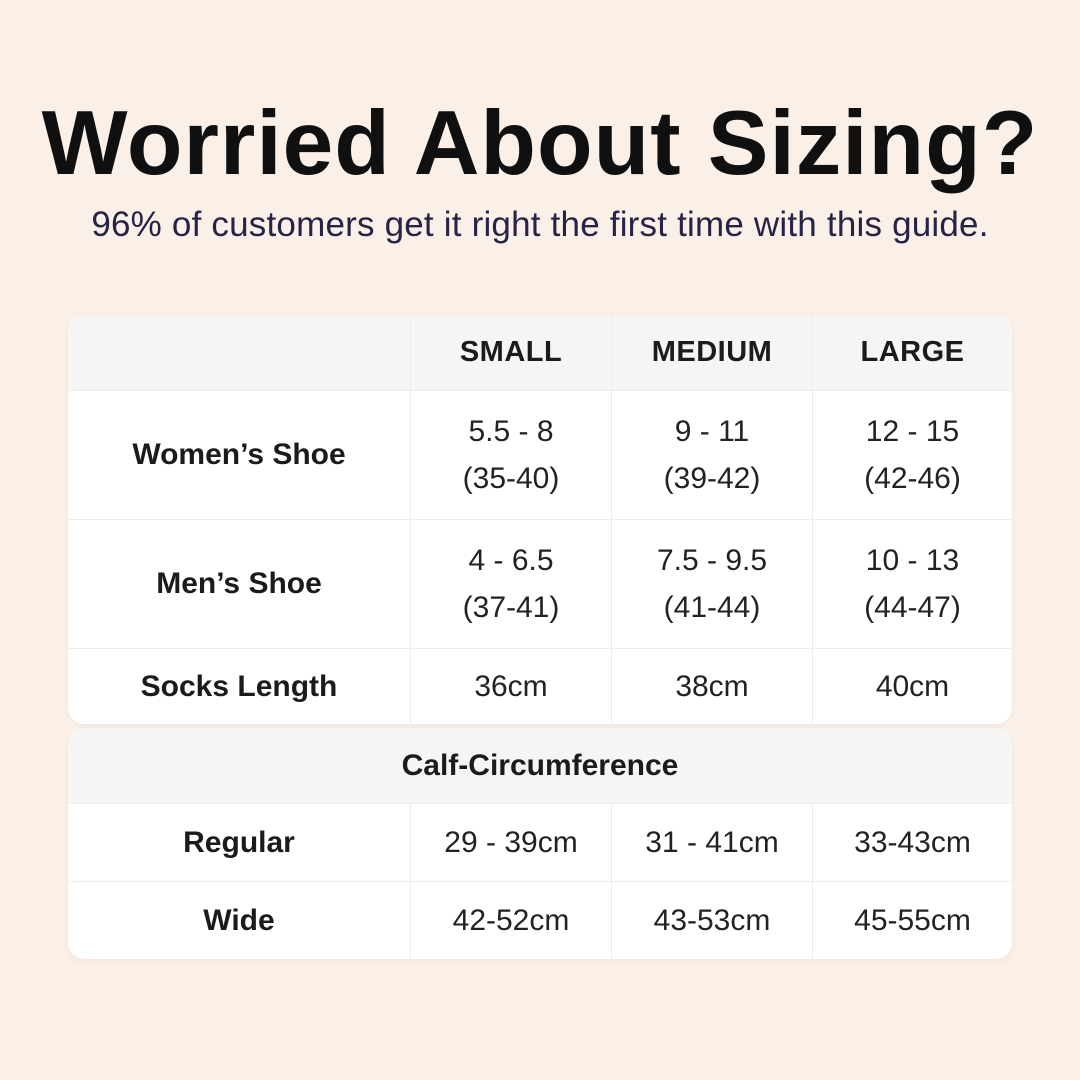 This screenshot has width=1080, height=1080. I want to click on table-cell: 45-55cm, so click(912, 920).